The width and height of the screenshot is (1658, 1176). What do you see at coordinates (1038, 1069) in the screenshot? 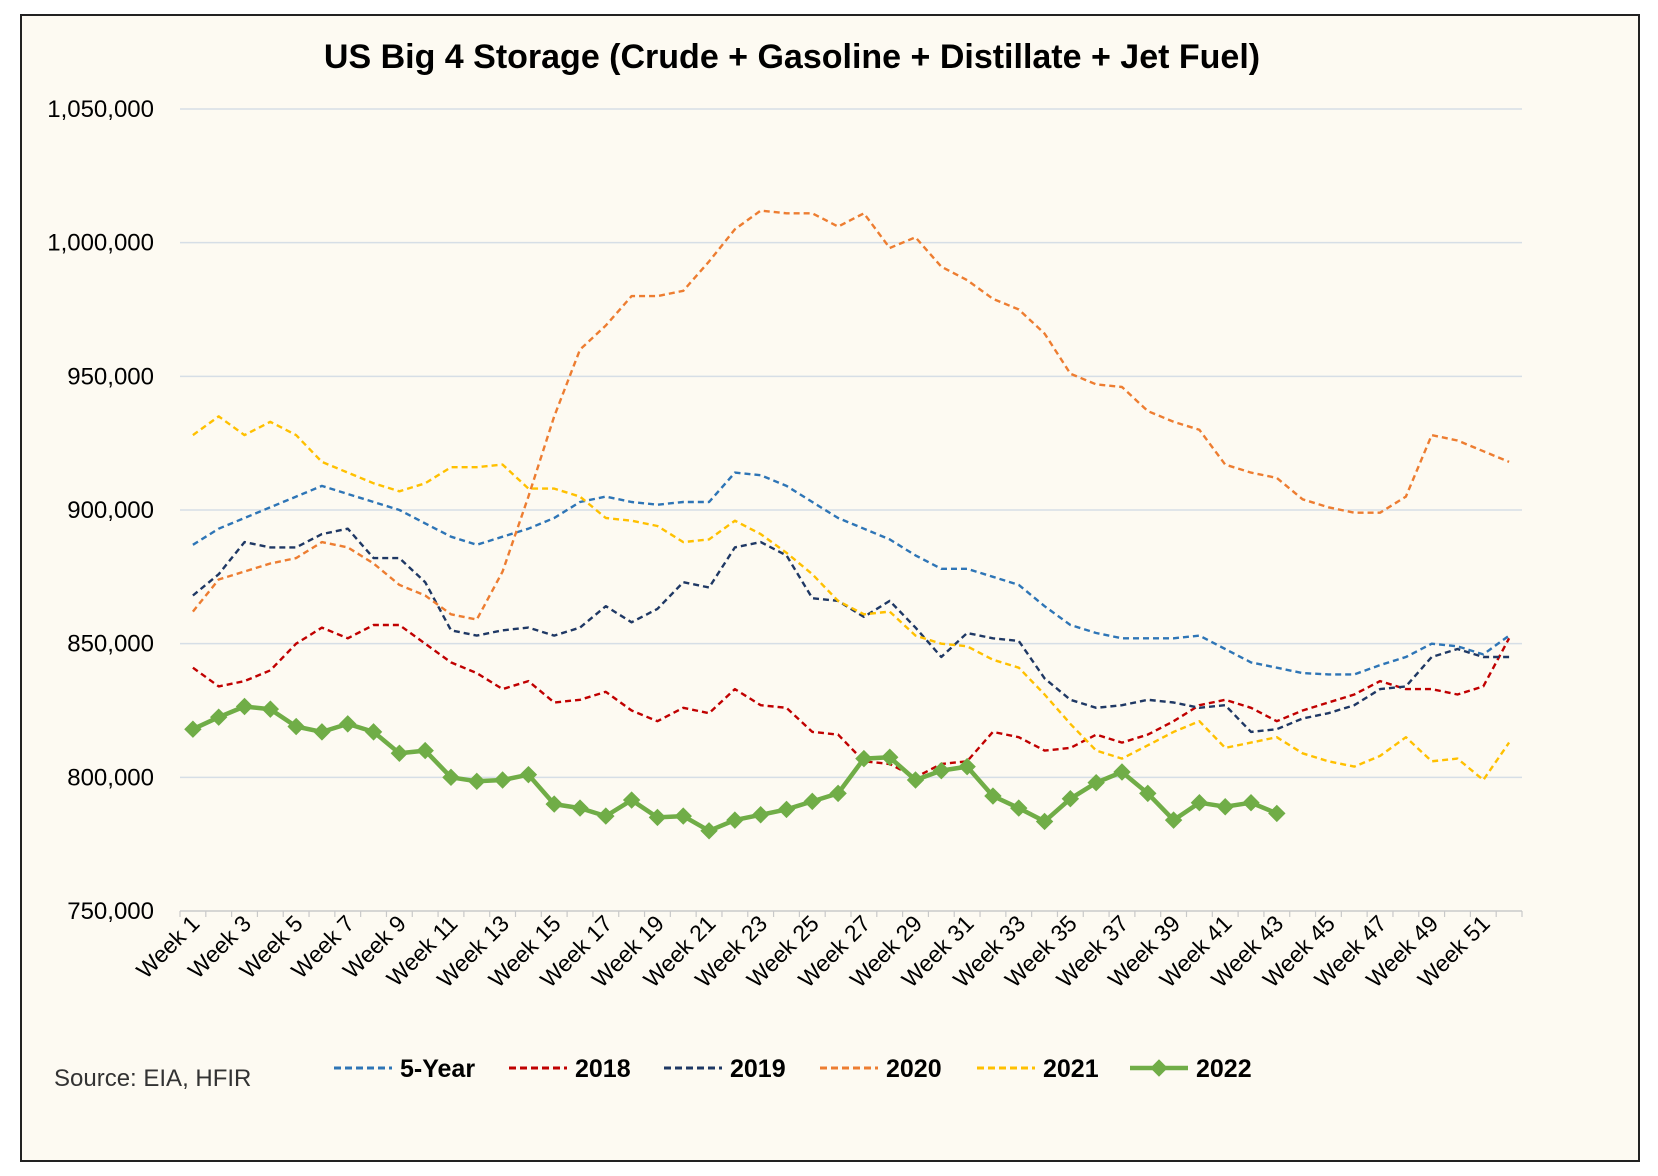
I see `legend-item-2021: 2021` at bounding box center [1038, 1069].